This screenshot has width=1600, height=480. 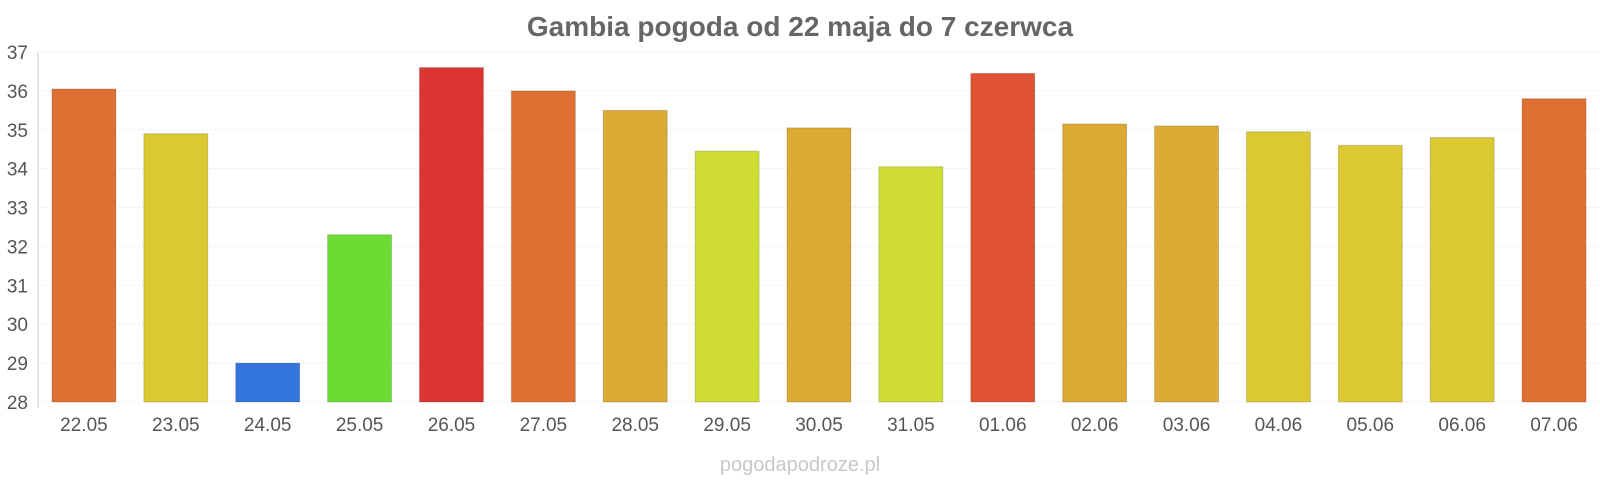 What do you see at coordinates (84, 425) in the screenshot?
I see `x-tick-label: 22.05` at bounding box center [84, 425].